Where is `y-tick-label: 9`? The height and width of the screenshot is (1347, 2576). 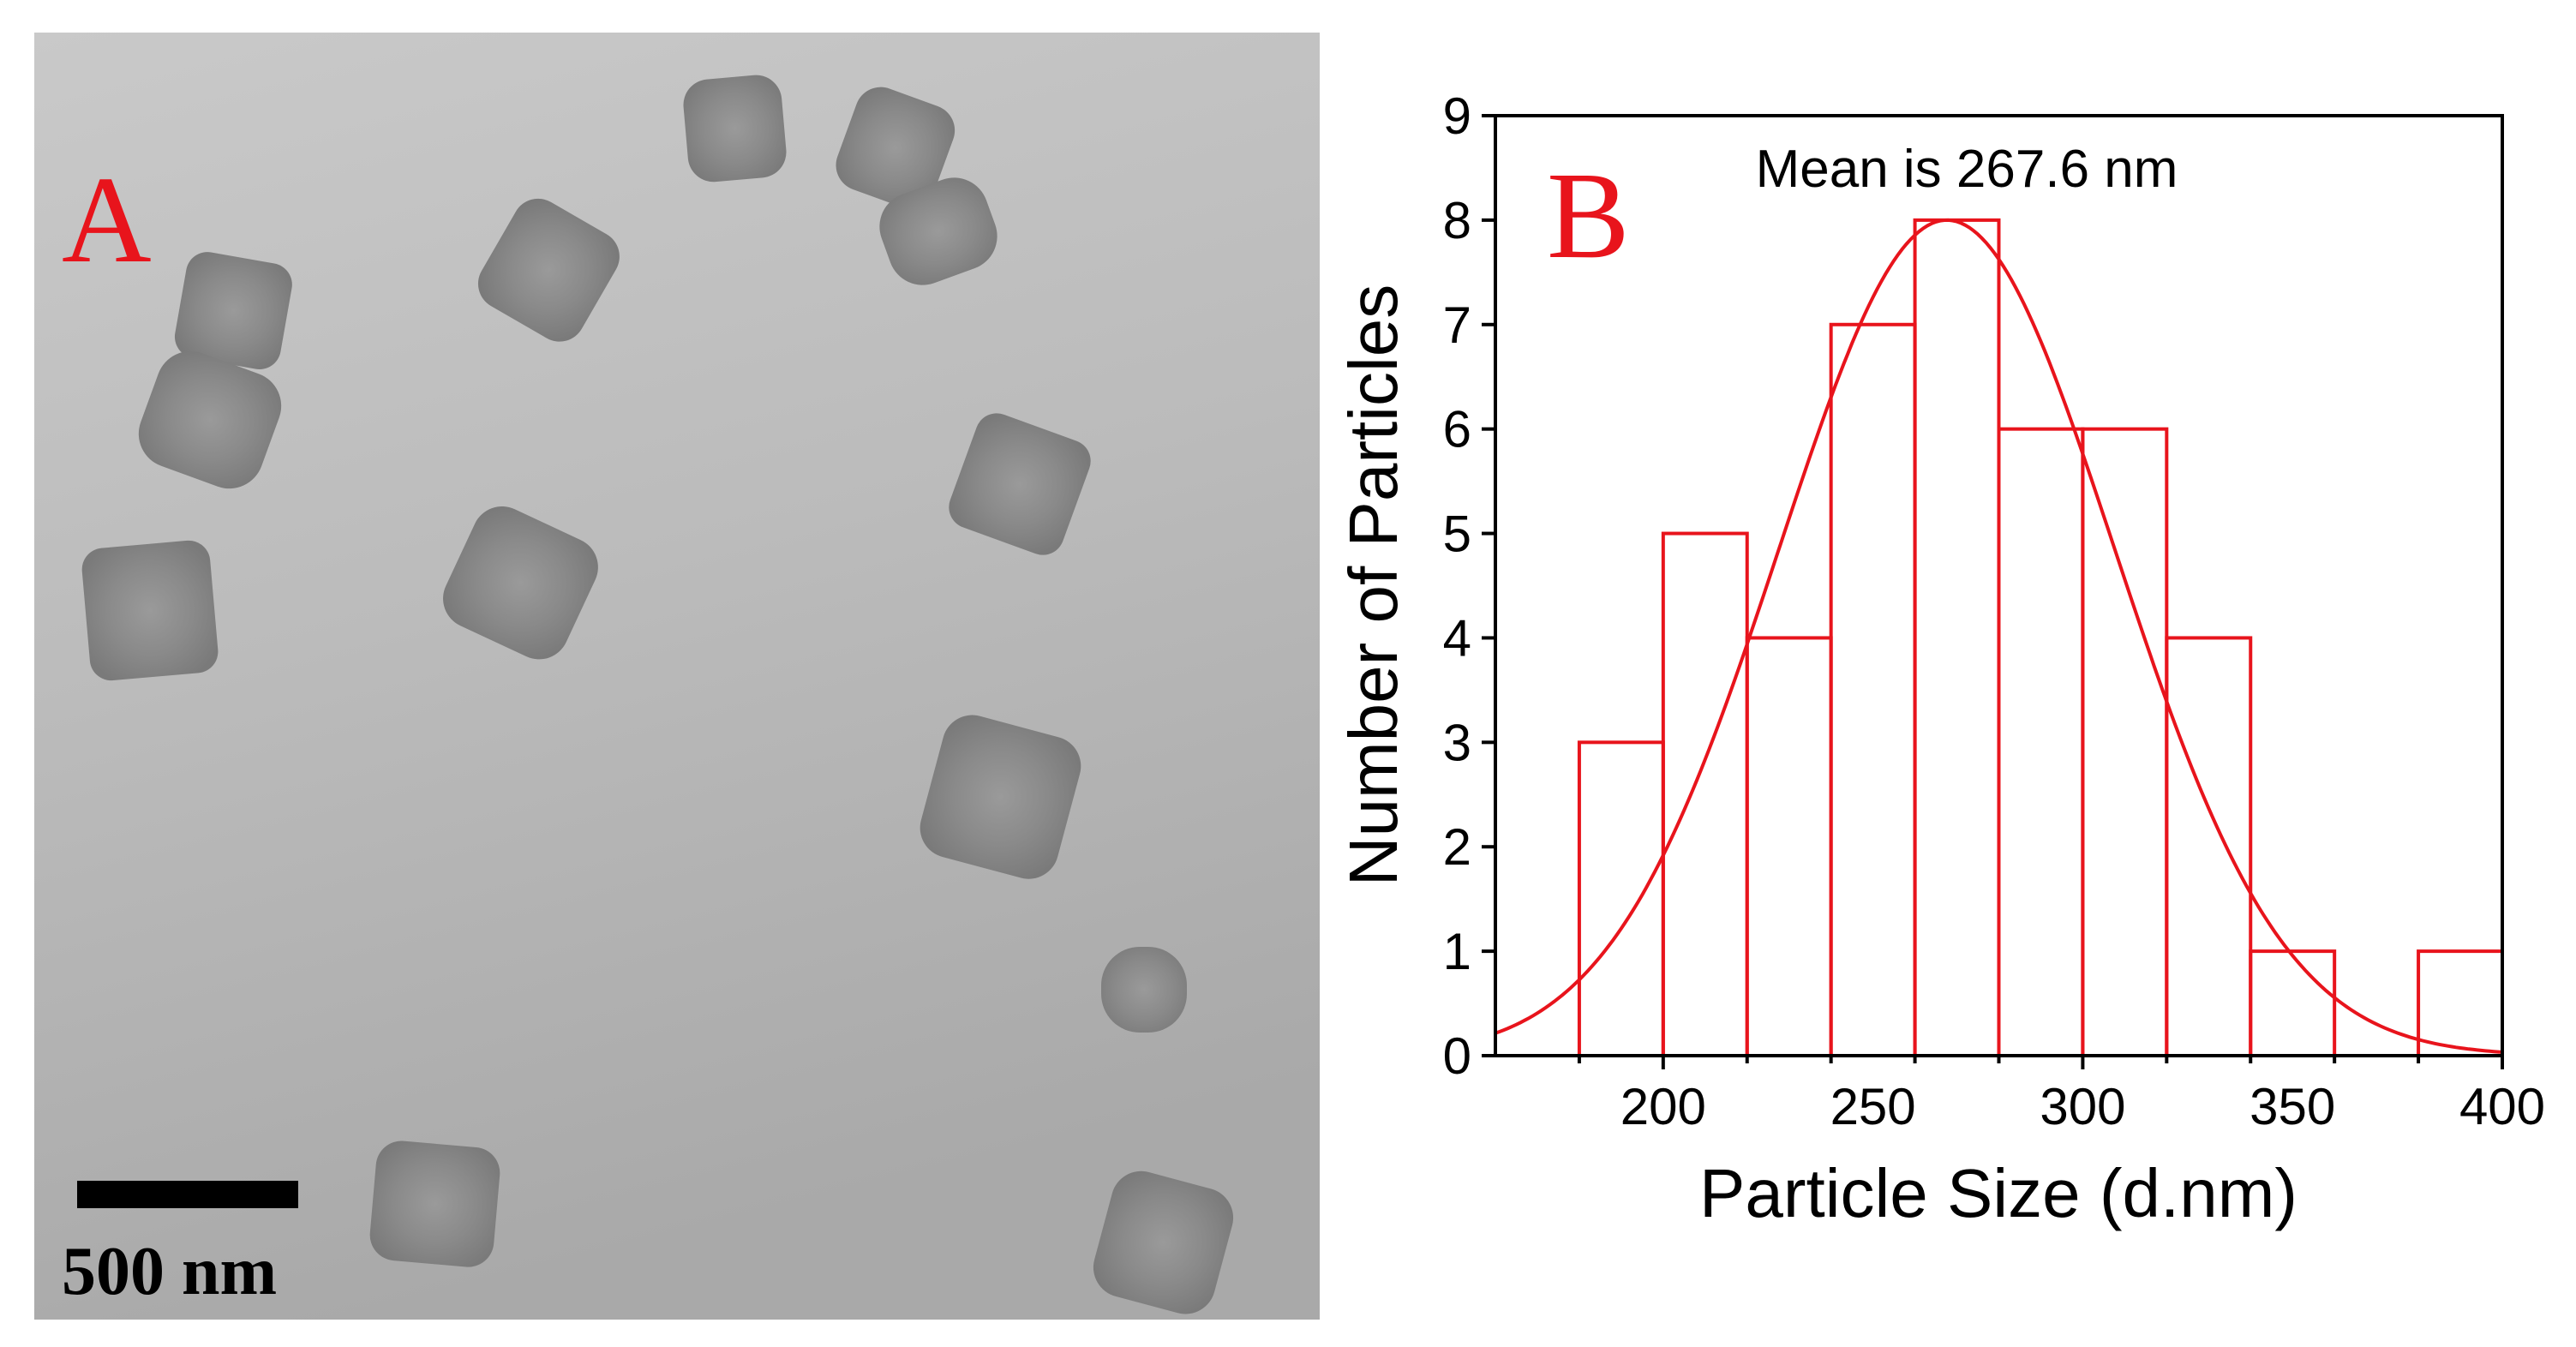
y-tick-label: 9 is located at coordinates (1457, 116).